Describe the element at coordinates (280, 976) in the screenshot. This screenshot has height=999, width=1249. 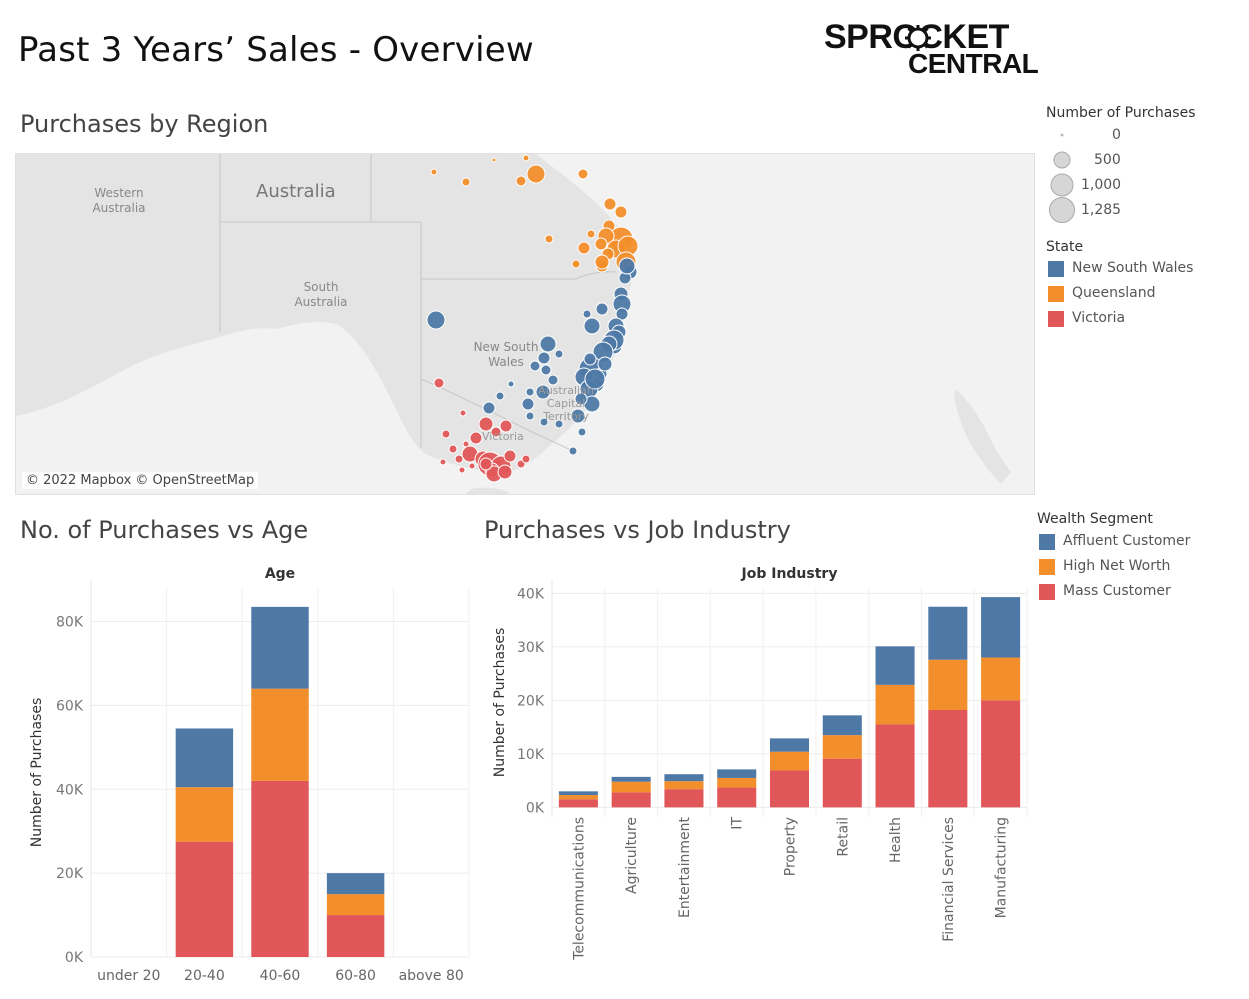
I see `x-tick-label: 40-60` at that location.